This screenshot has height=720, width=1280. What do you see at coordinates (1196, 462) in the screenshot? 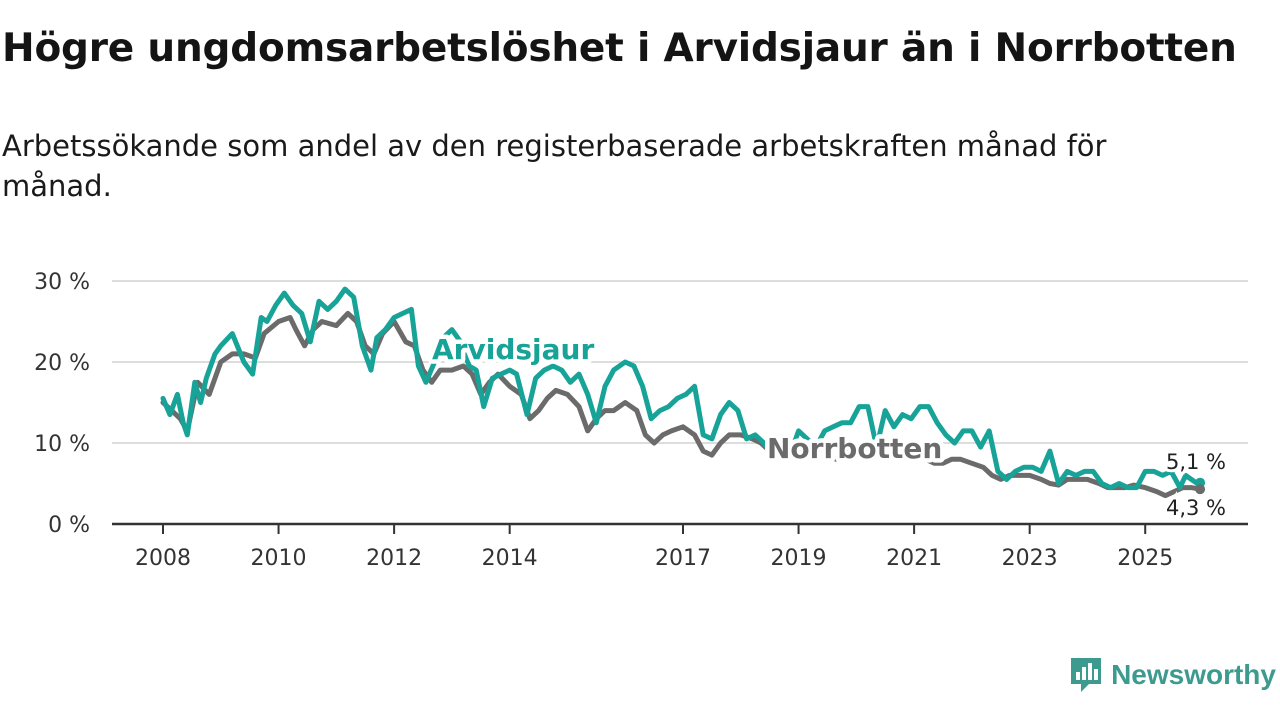
I see `end-label-arvidsjaur: 5,1 %` at bounding box center [1196, 462].